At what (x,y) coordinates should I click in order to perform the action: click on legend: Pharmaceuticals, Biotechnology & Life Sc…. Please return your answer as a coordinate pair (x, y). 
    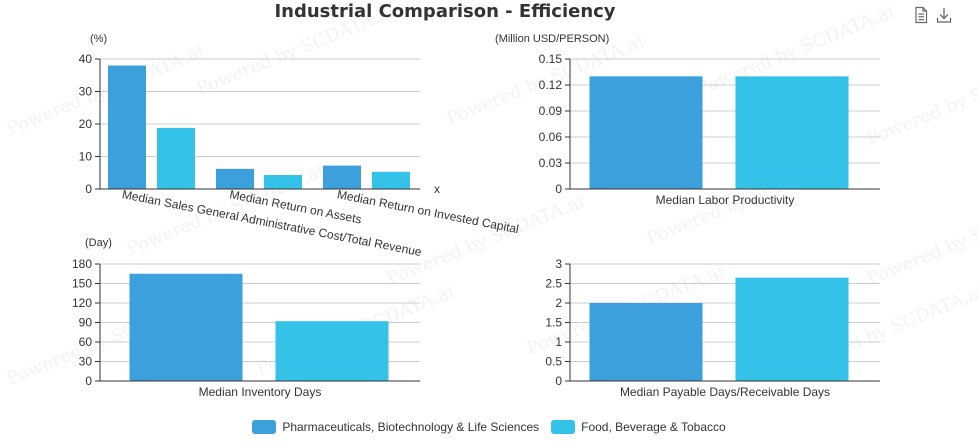
    Looking at the image, I should click on (489, 427).